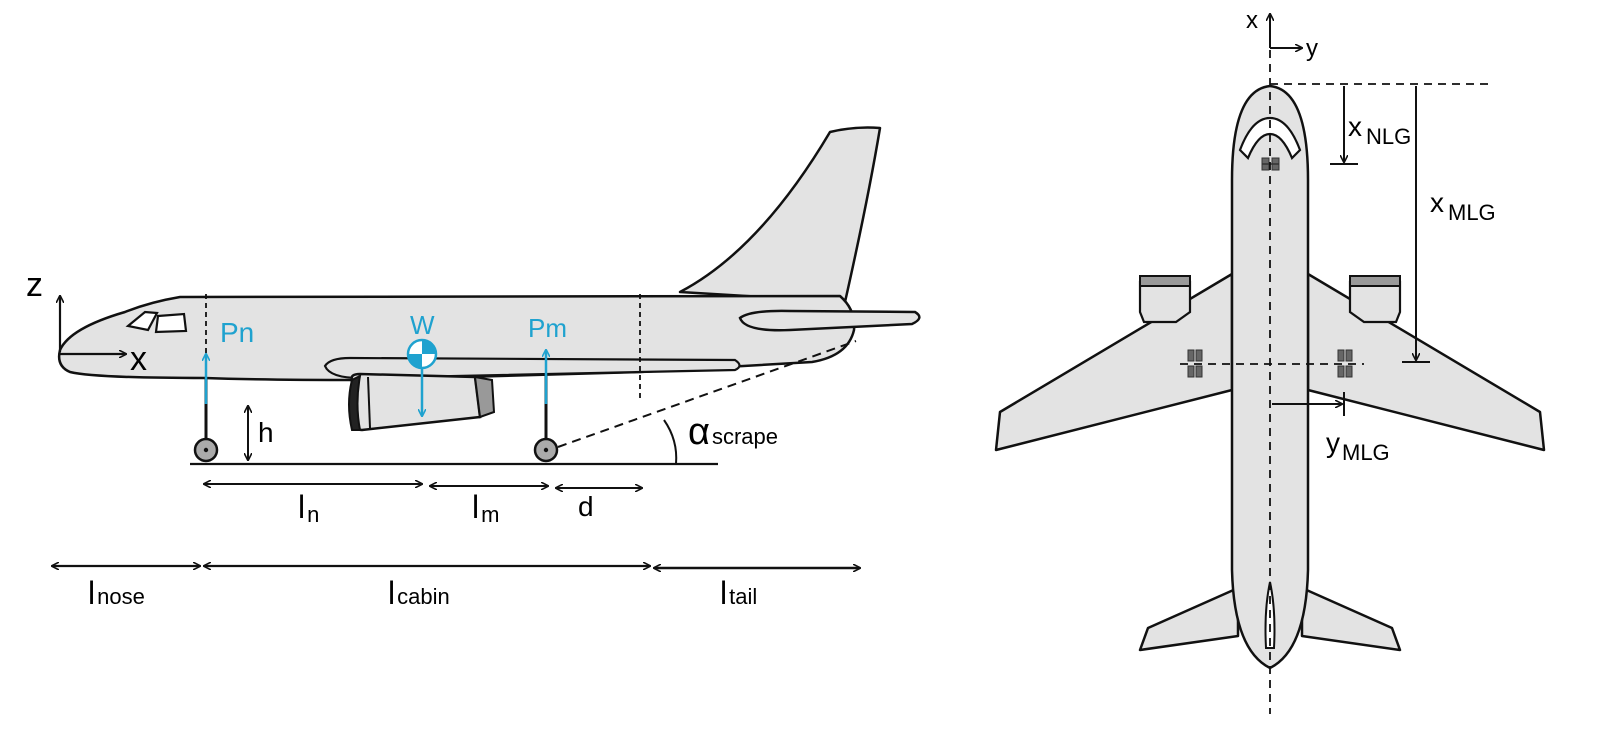  Describe the element at coordinates (1472, 212) in the screenshot. I see `xmlg-sub: MLG` at that location.